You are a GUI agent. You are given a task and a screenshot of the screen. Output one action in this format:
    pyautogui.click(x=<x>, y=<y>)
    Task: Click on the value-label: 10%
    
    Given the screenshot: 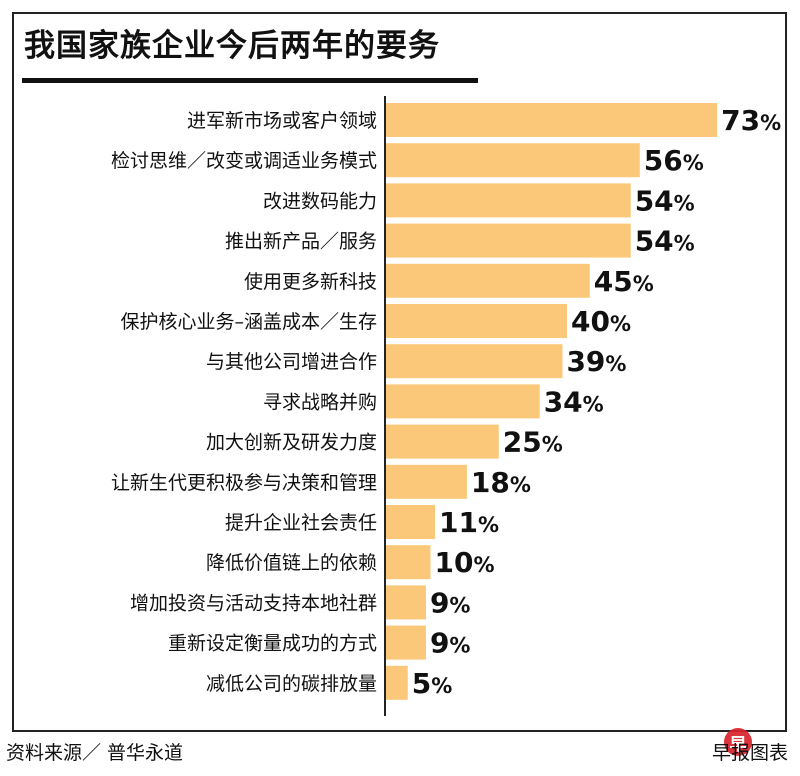 What is the action you would take?
    pyautogui.click(x=465, y=562)
    